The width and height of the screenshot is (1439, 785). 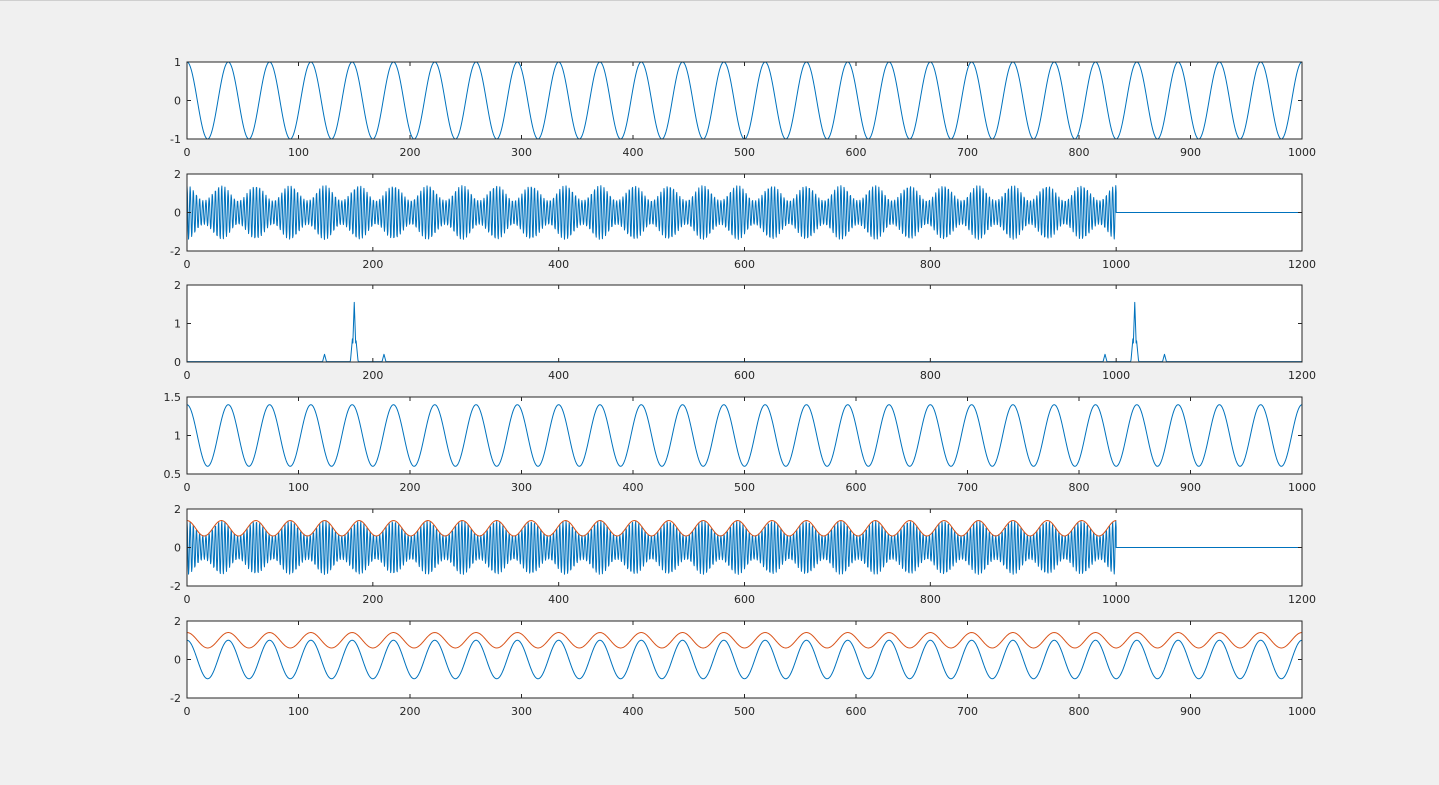 I want to click on y-tick-label: 0.5, so click(x=173, y=474).